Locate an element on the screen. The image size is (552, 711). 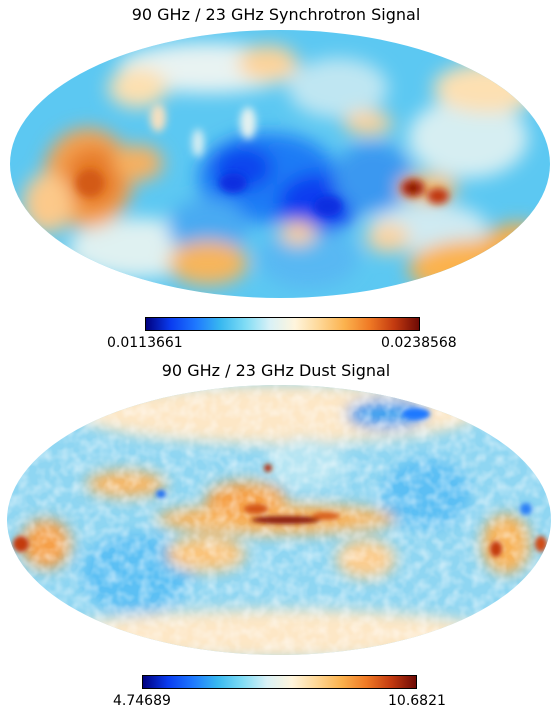
dust-colorbar-min-label: 4.74689 is located at coordinates (142, 701).